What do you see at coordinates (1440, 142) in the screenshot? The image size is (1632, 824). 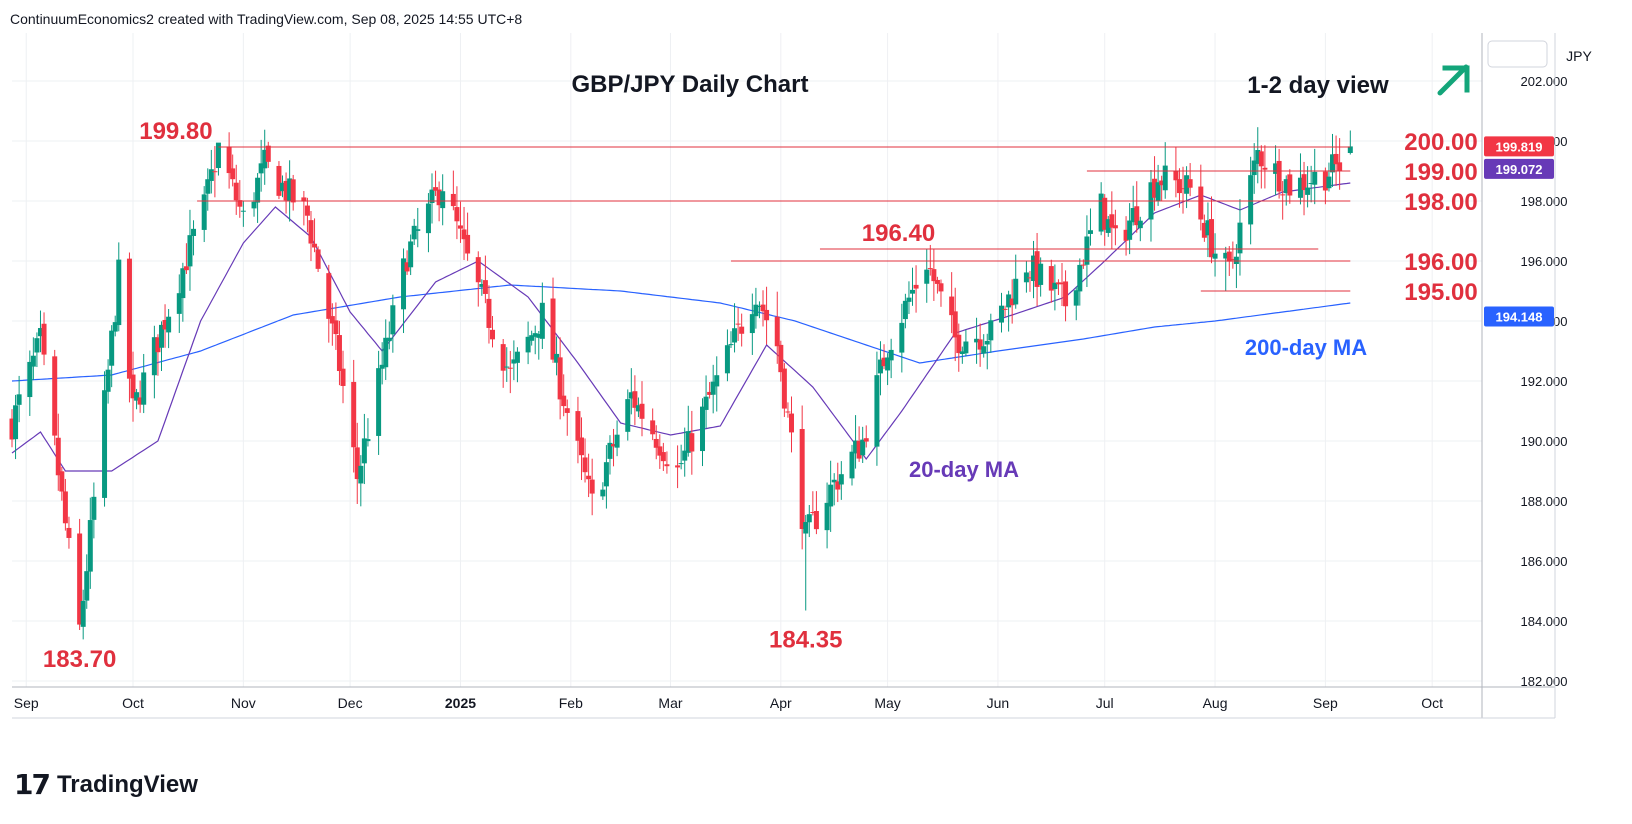 I see `level-label: 200.00` at bounding box center [1440, 142].